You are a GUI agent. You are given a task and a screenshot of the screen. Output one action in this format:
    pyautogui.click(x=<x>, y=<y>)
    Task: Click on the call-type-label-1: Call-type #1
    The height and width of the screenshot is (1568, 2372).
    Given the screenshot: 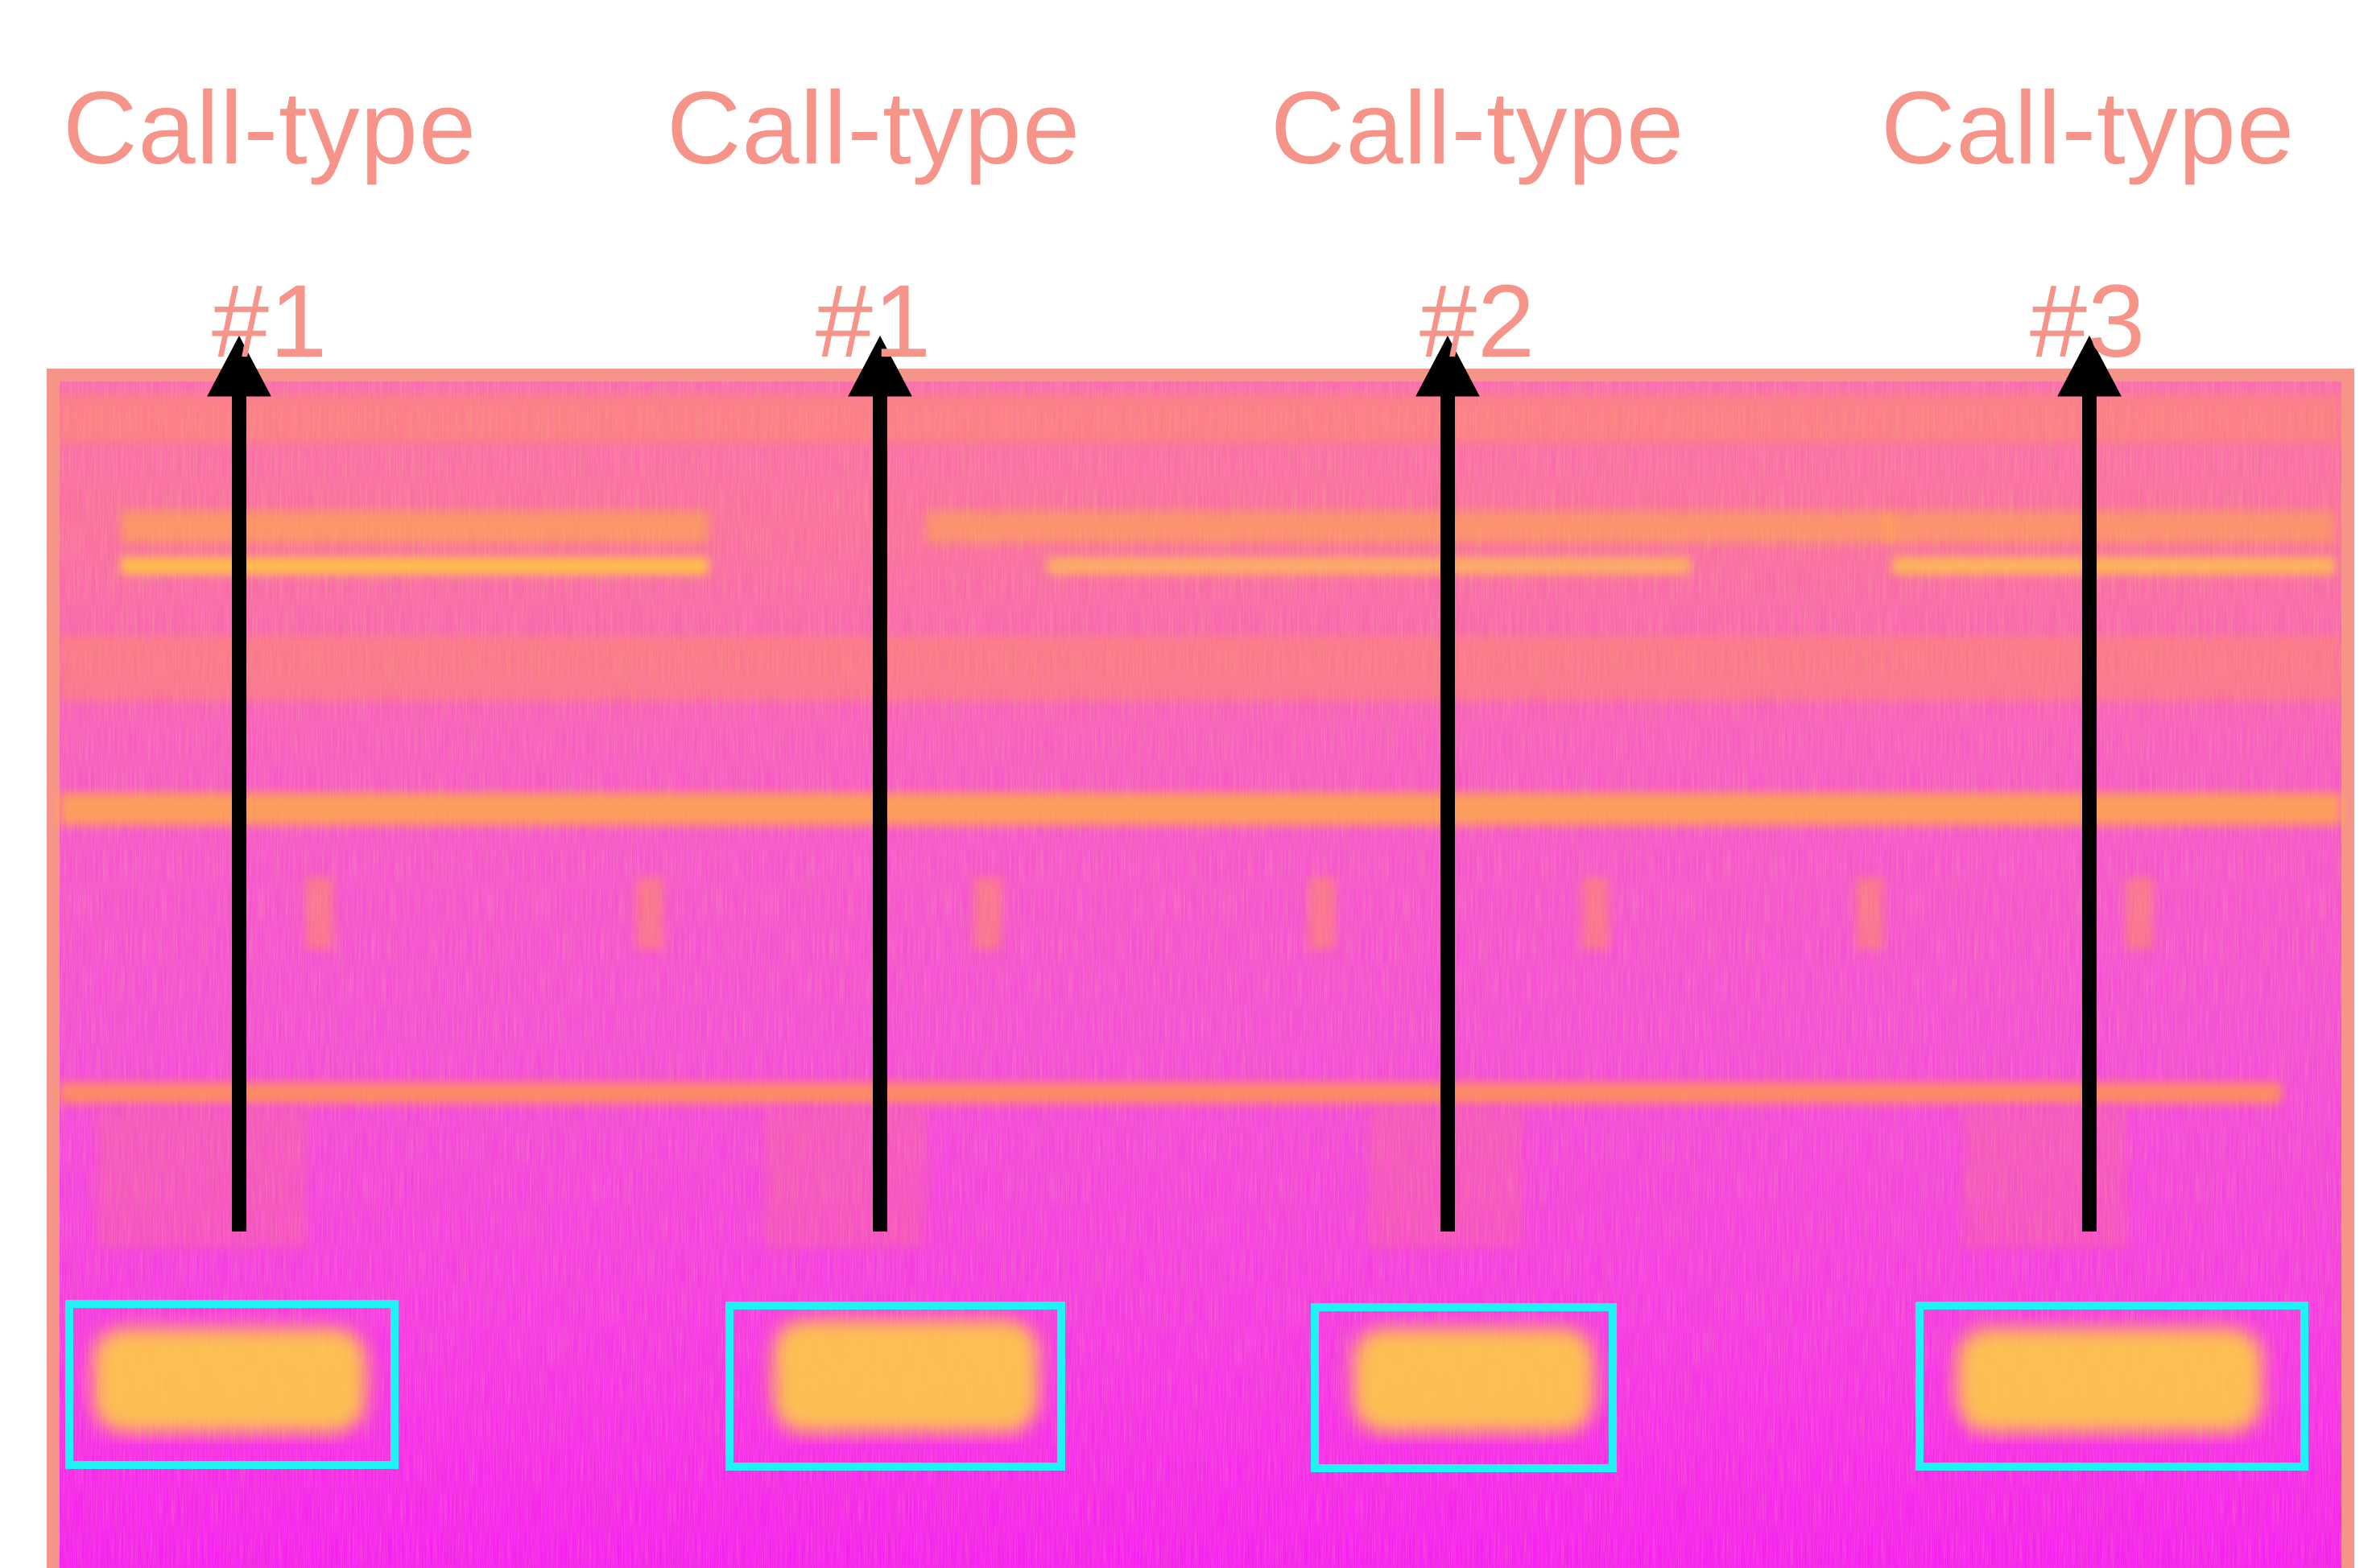 What is the action you would take?
    pyautogui.click(x=272, y=225)
    